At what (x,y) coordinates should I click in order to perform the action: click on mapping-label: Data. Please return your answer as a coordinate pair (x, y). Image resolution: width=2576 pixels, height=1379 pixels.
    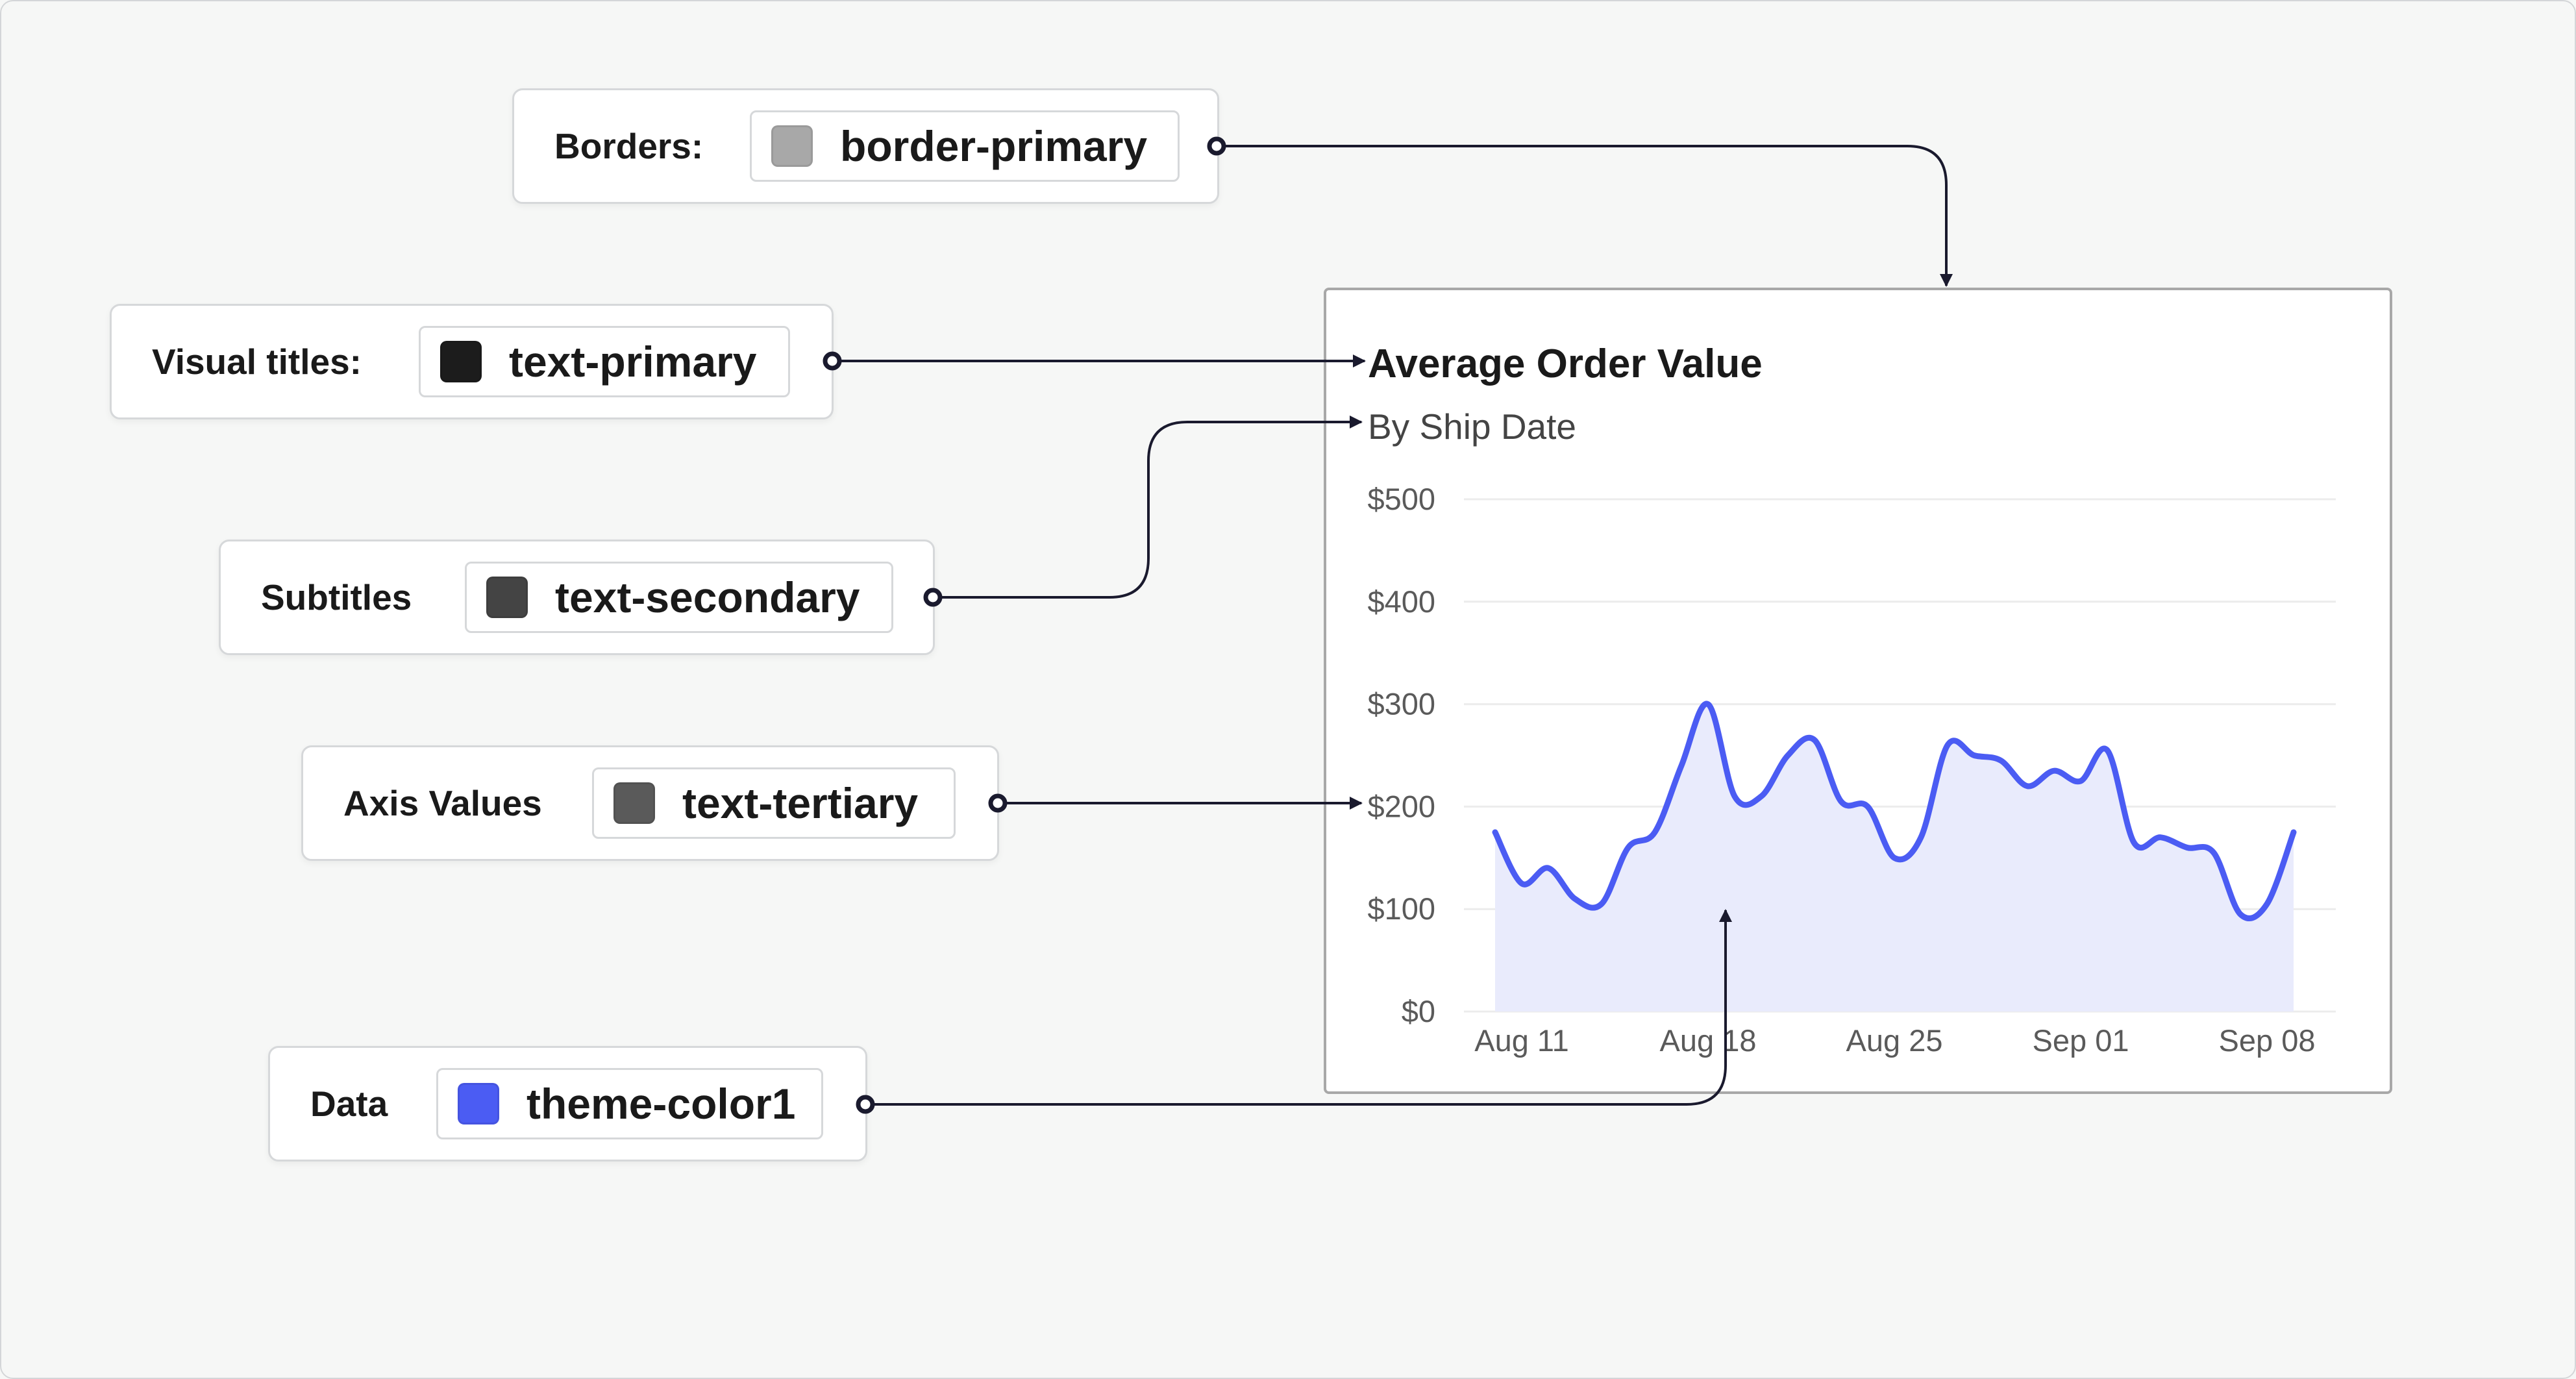
    Looking at the image, I should click on (349, 1104).